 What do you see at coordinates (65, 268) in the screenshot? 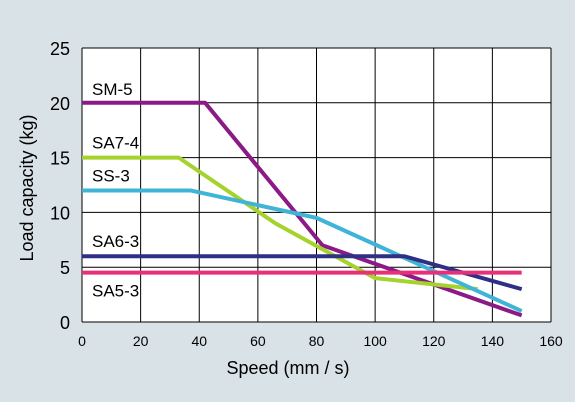
I see `y-tick-label: 5` at bounding box center [65, 268].